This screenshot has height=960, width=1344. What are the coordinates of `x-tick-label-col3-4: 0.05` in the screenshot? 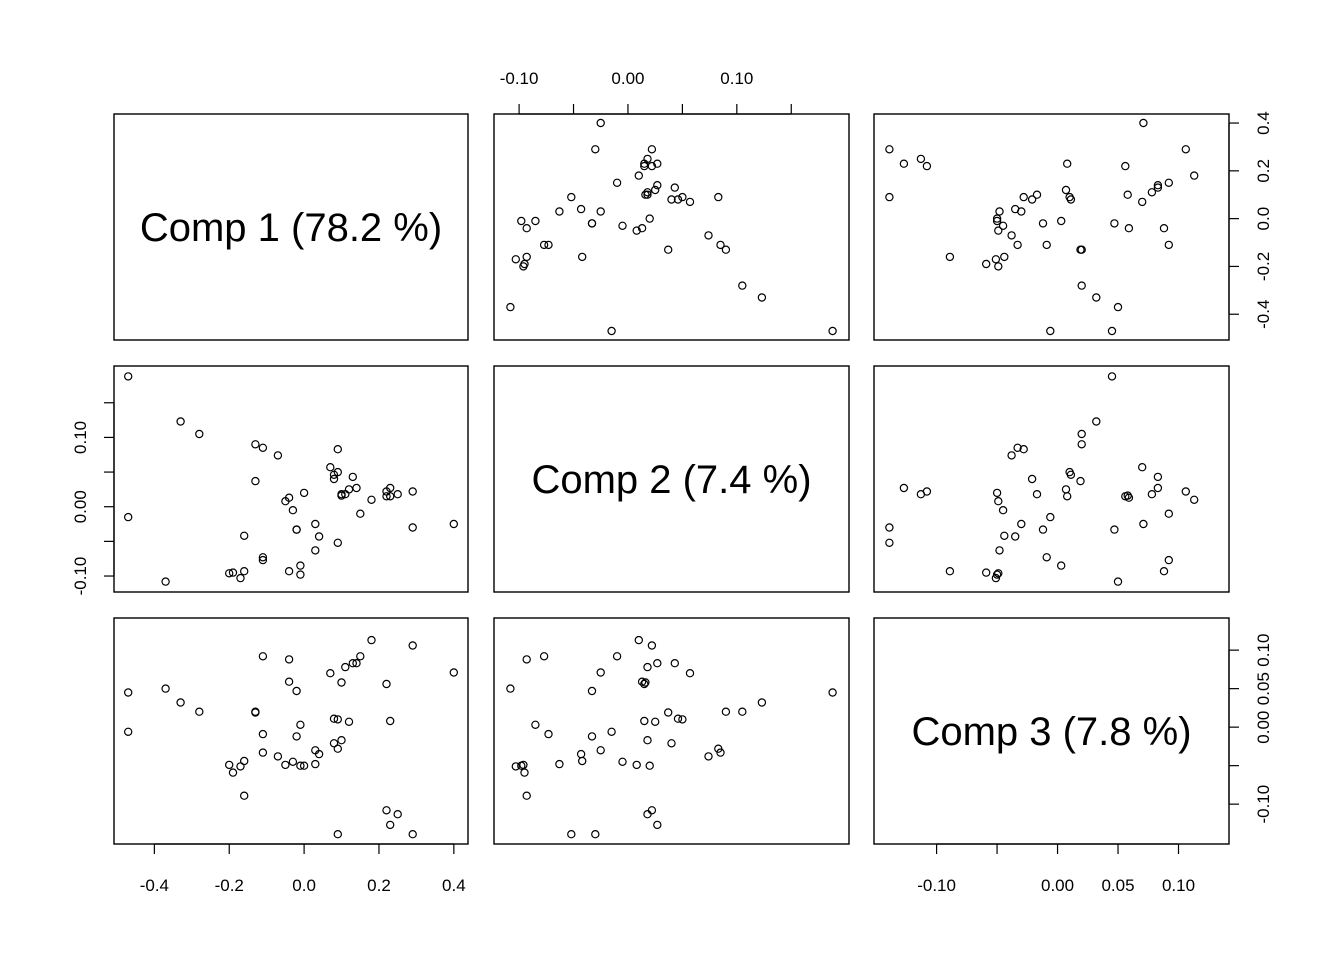 It's located at (1117, 885).